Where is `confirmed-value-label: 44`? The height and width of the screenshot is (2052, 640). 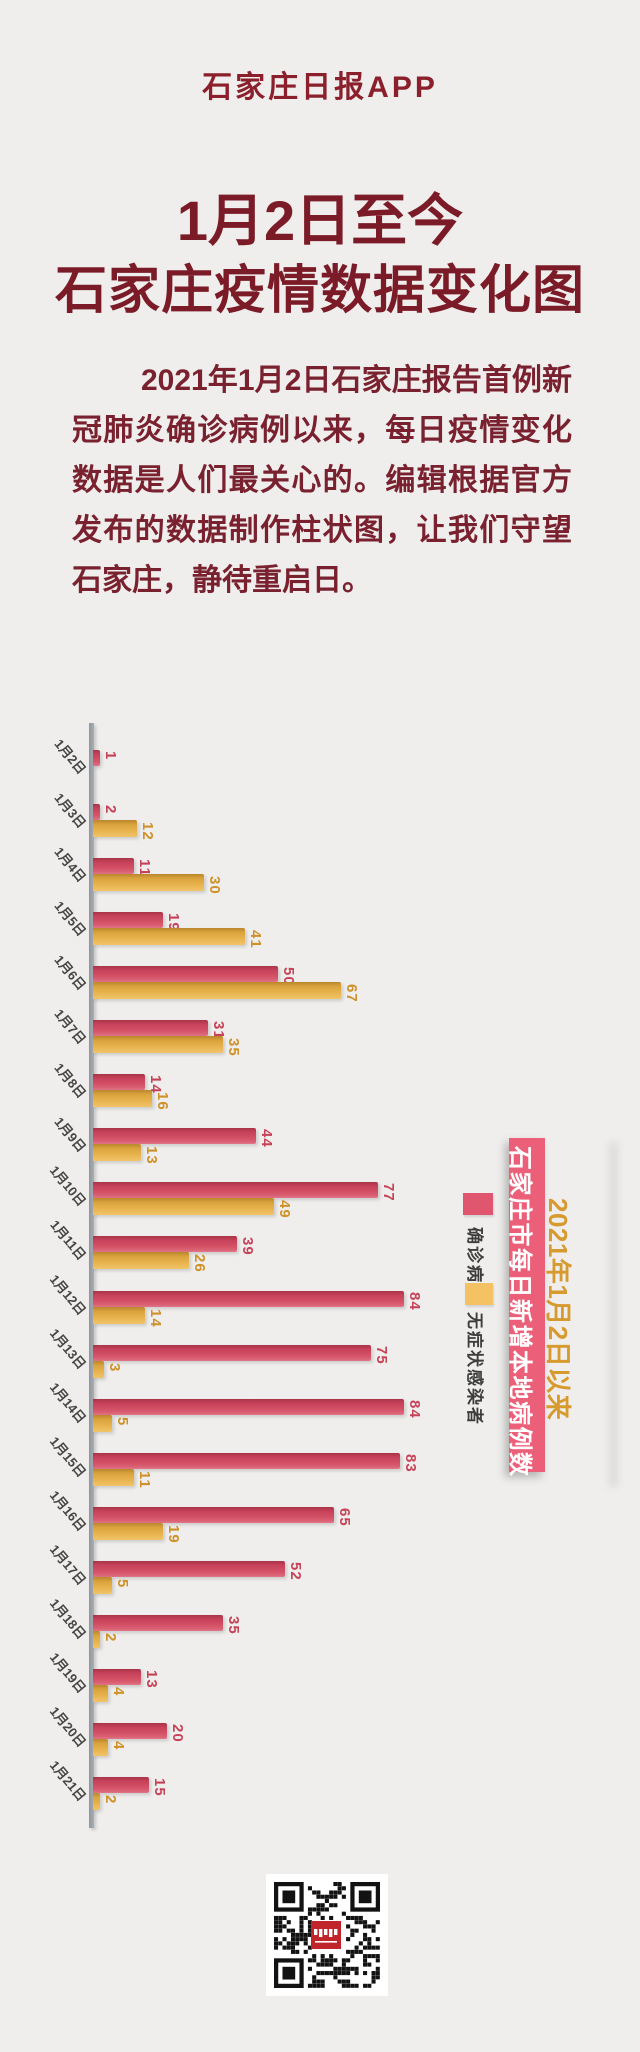
confirmed-value-label: 44 is located at coordinates (266, 1138).